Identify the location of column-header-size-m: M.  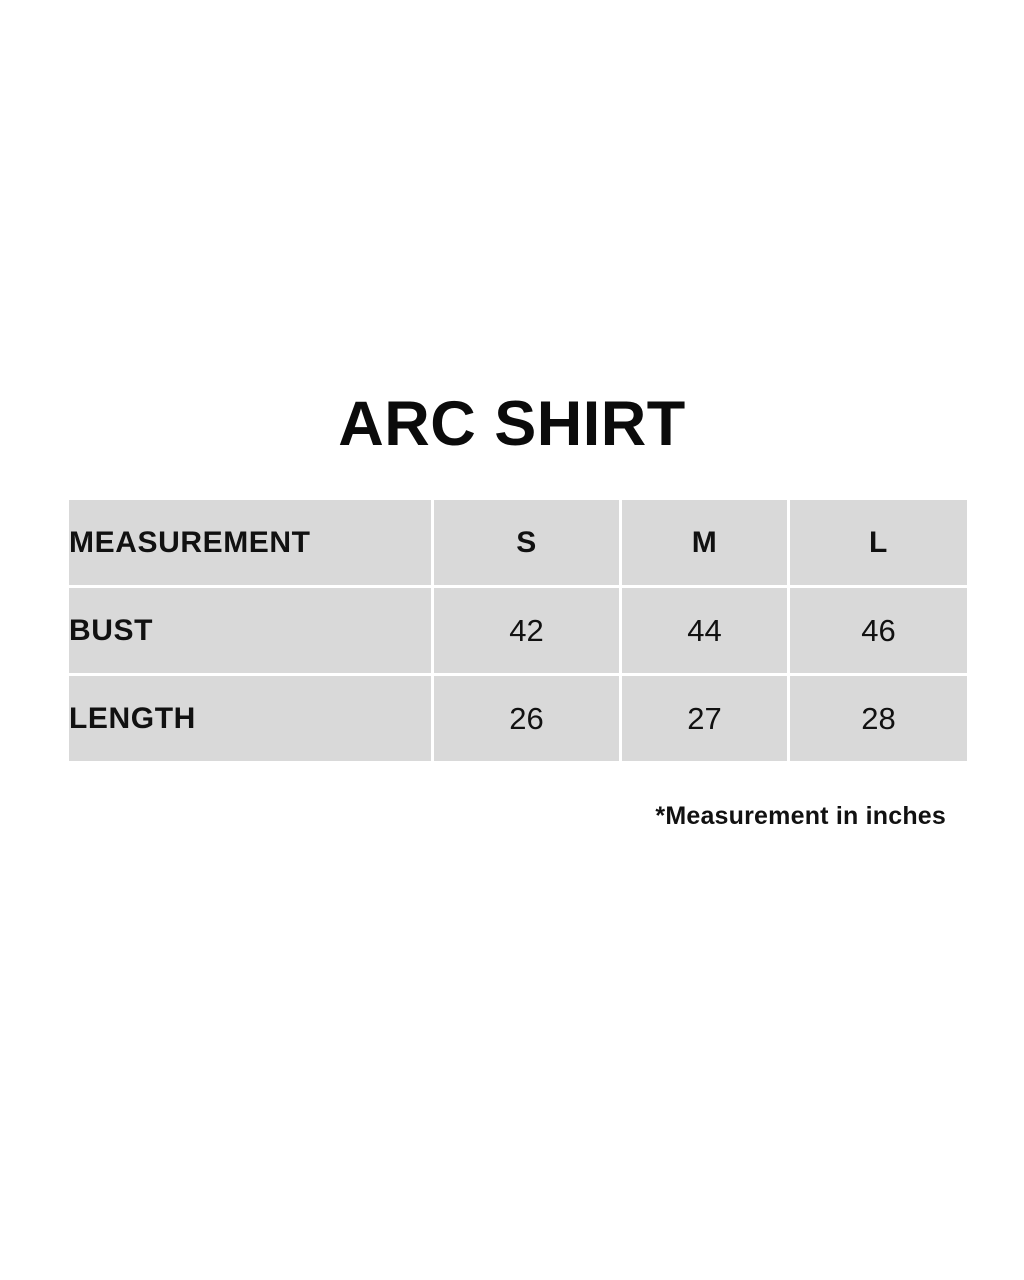
(704, 542).